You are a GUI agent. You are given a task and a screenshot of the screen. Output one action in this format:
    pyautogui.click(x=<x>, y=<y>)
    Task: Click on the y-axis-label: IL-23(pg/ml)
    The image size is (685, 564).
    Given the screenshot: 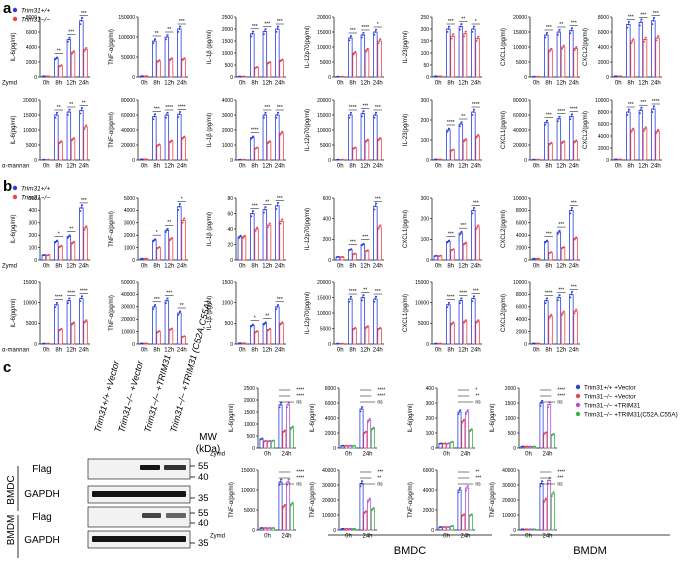 What is the action you would take?
    pyautogui.click(x=406, y=130)
    